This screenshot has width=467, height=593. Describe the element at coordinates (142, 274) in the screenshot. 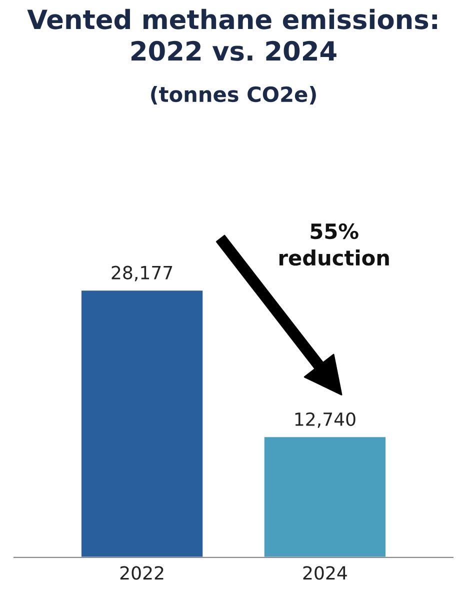

I see `data-label: 28,177` at that location.